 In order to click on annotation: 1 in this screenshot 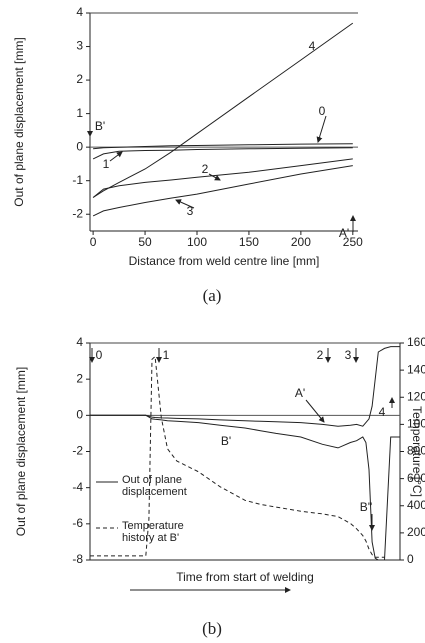, I will do `click(166, 355)`.